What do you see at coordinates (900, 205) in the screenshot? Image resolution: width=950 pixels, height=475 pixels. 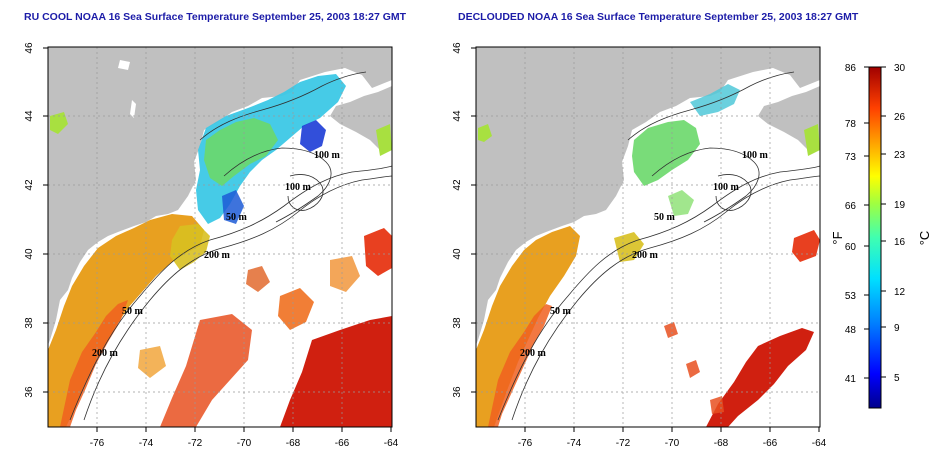 I see `celsius-tick: 19` at bounding box center [900, 205].